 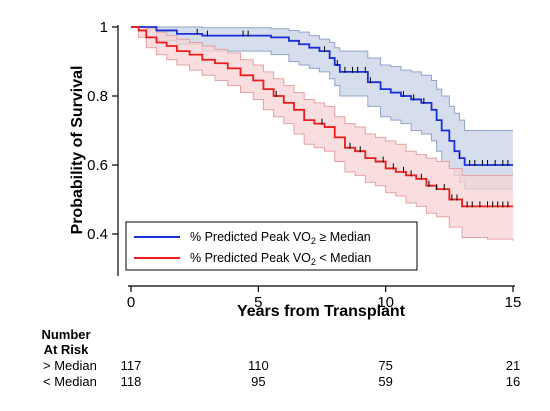 What do you see at coordinates (131, 302) in the screenshot?
I see `x-tick-label: 0` at bounding box center [131, 302].